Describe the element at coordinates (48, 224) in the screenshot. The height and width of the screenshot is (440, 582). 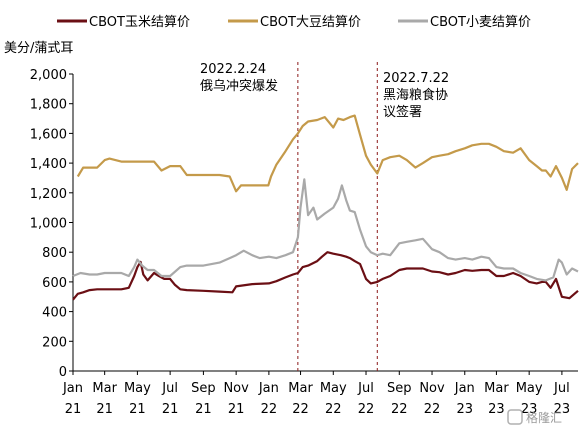
I see `y-tick-label: 1,000` at that location.